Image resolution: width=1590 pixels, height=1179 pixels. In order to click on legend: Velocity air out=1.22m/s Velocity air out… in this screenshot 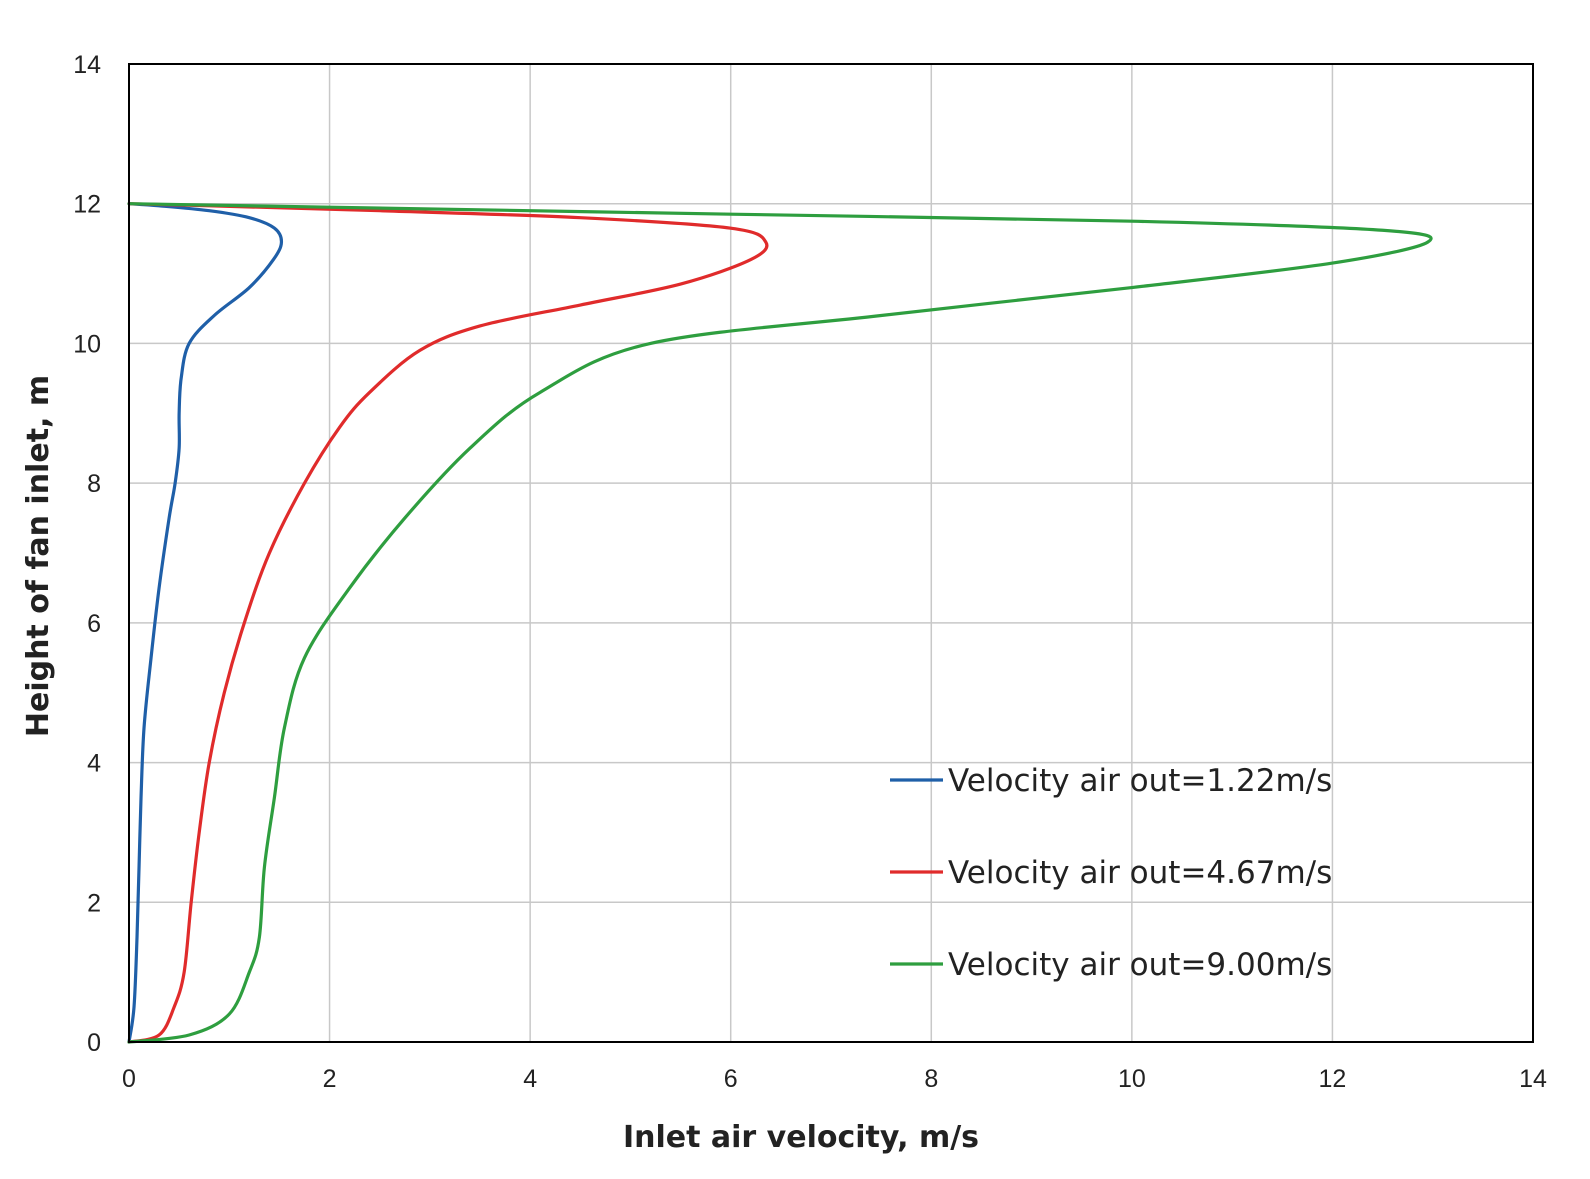, I will do `click(1111, 873)`.